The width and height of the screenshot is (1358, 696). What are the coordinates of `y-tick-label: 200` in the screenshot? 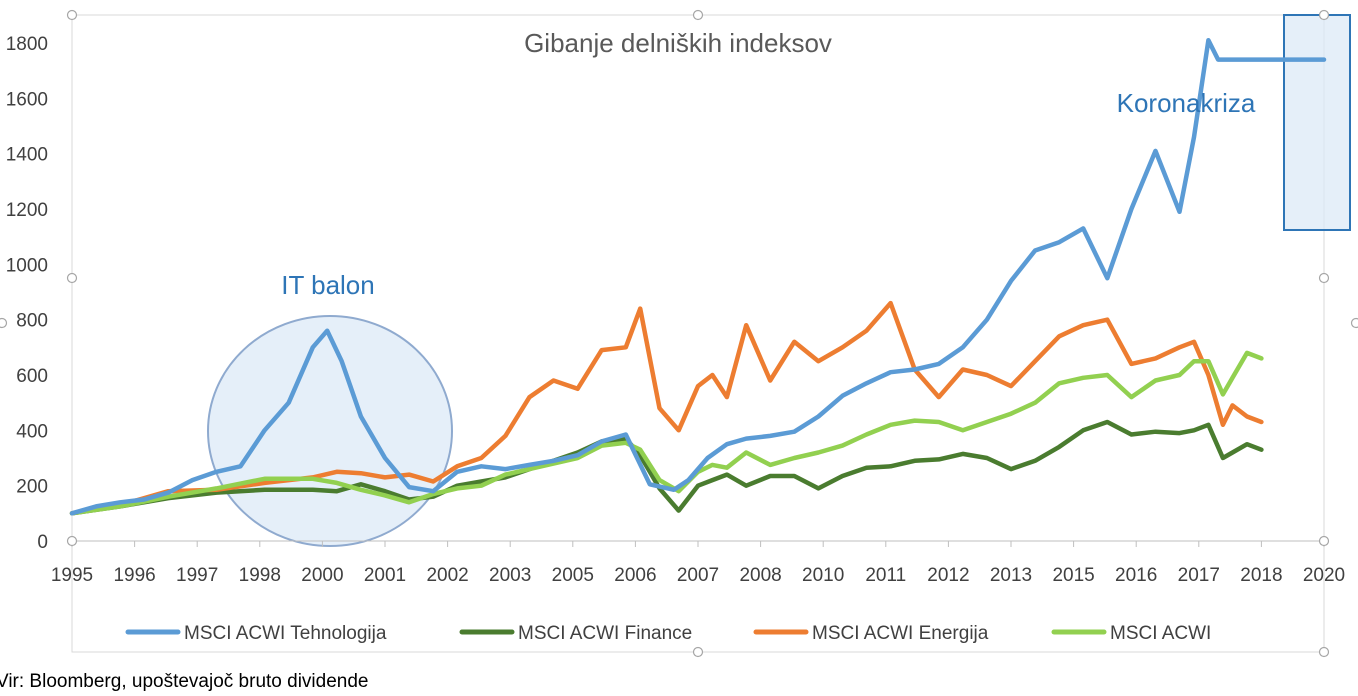 It's located at (32, 487).